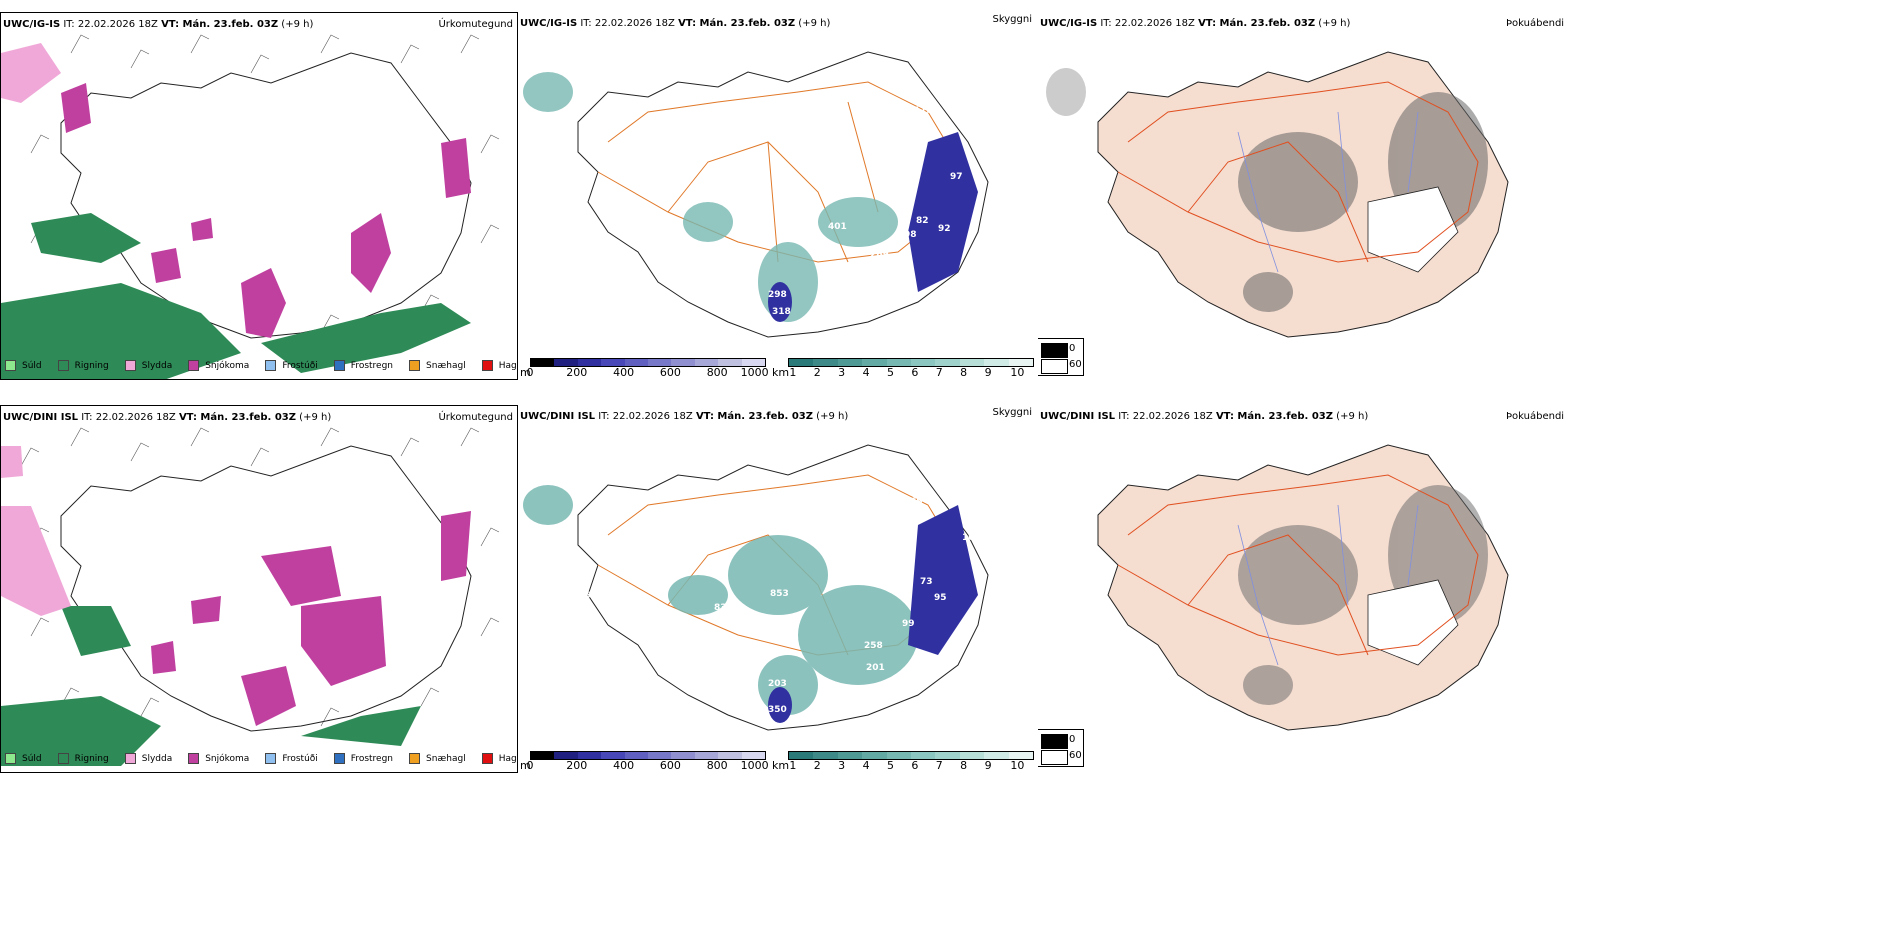 This screenshot has width=1900, height=950. What do you see at coordinates (913, 502) in the screenshot?
I see `vis-label: 169` at bounding box center [913, 502].